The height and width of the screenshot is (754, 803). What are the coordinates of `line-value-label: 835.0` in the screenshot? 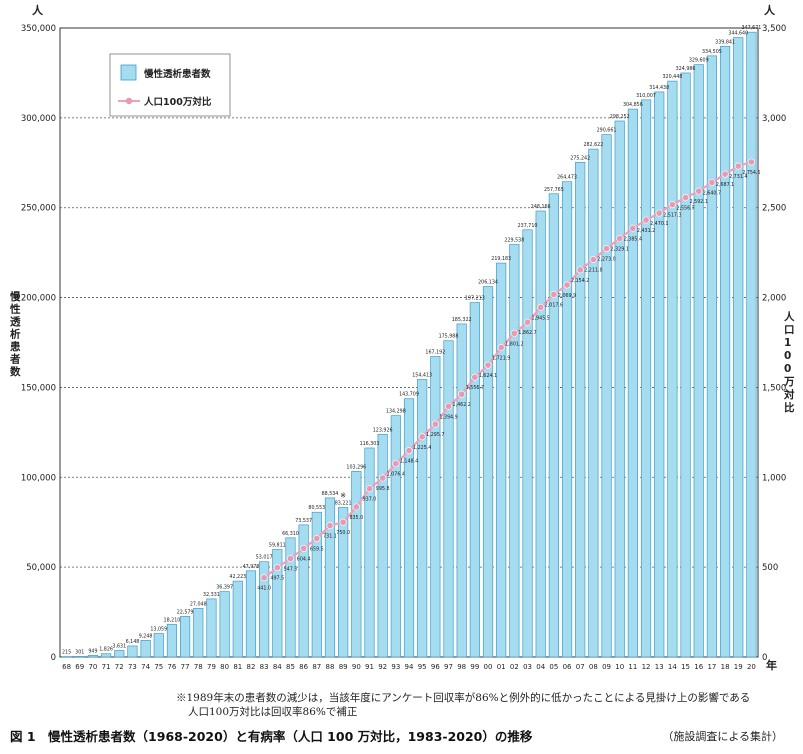 It's located at (356, 518).